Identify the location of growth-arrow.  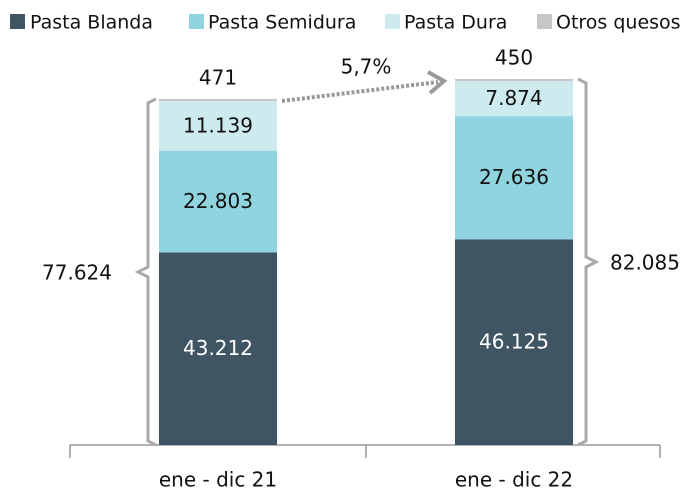
(360, 91).